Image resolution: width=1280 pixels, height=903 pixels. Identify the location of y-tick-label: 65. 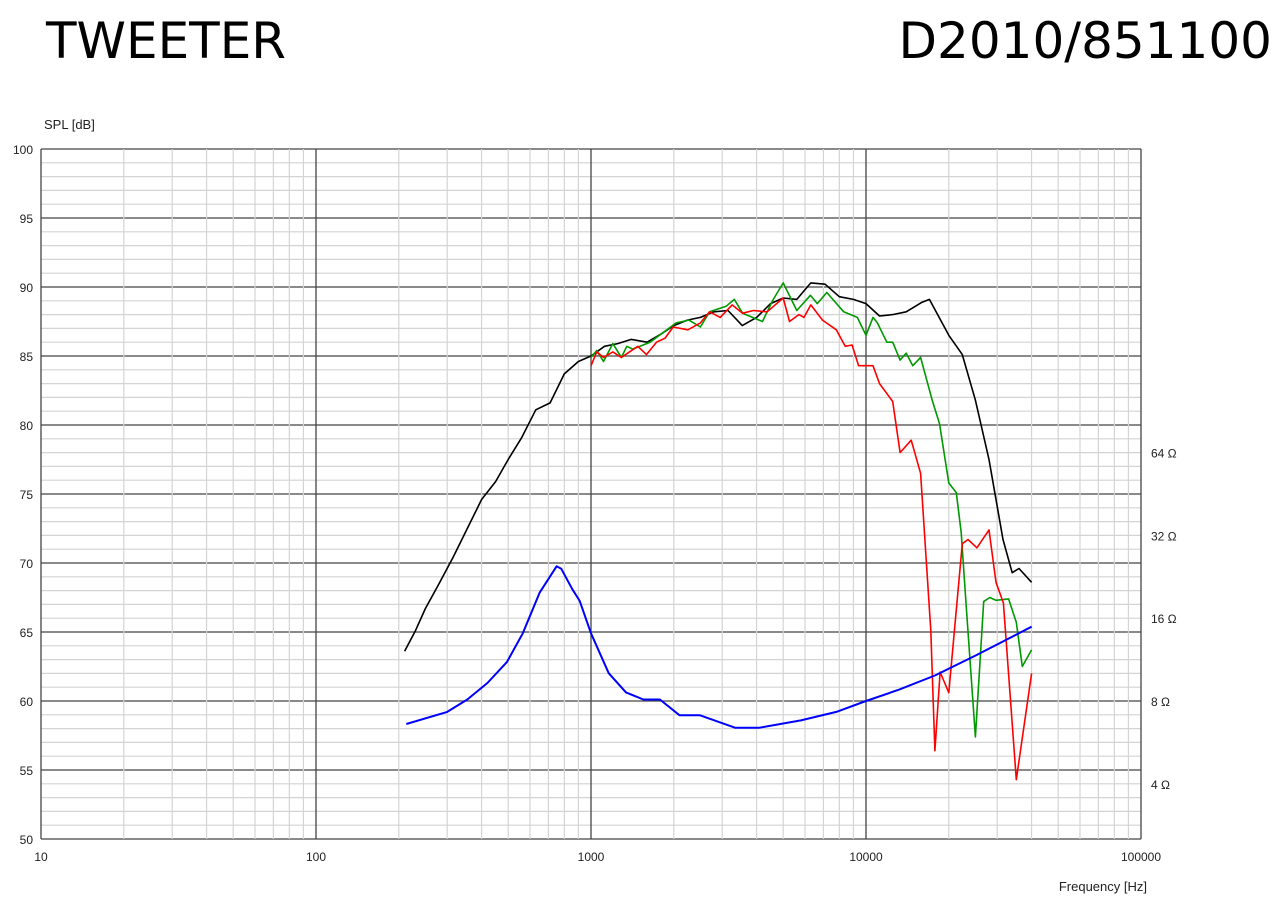
(27, 633).